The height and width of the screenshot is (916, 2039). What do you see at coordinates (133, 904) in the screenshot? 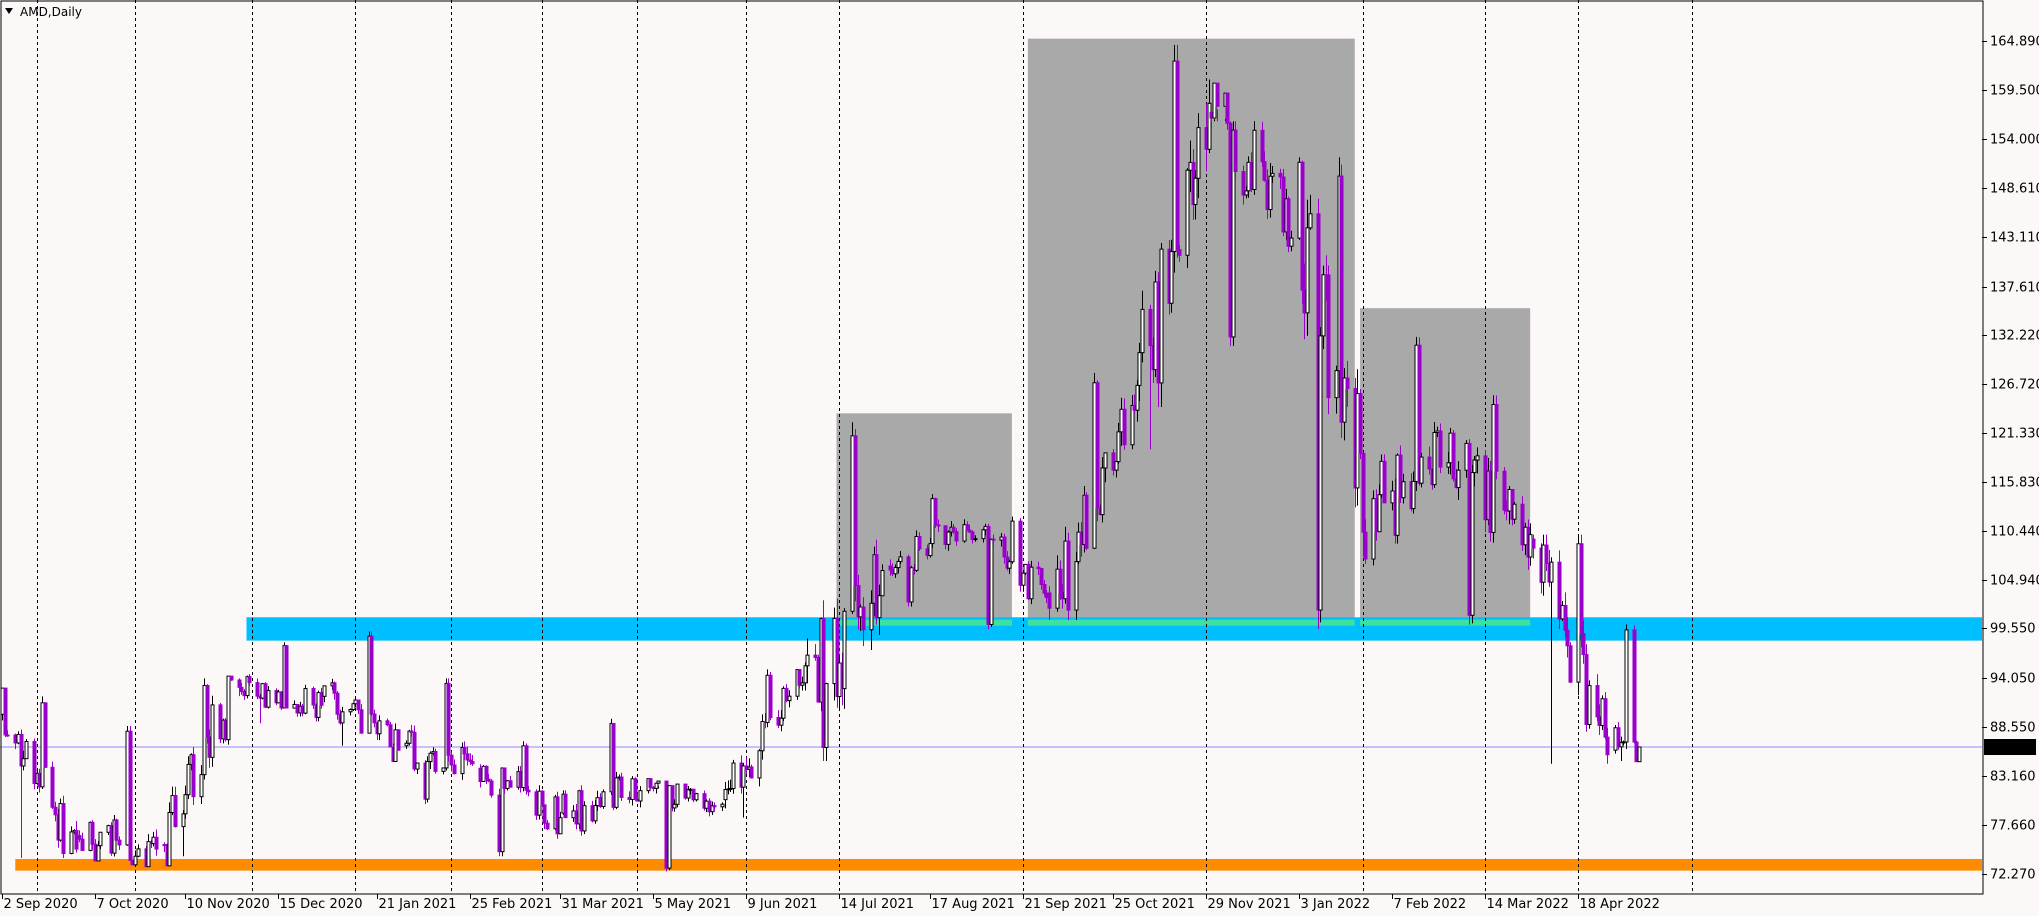
I see `x-tick-label: 7 Oct 2020` at bounding box center [133, 904].